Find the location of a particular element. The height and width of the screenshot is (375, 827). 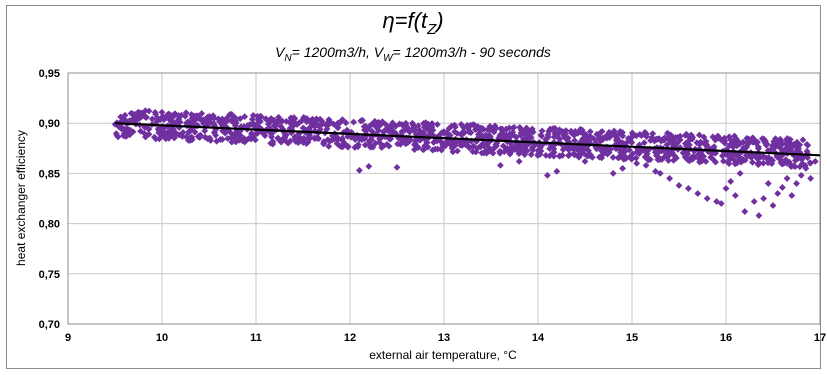

x-tick-label: 12 is located at coordinates (350, 338).